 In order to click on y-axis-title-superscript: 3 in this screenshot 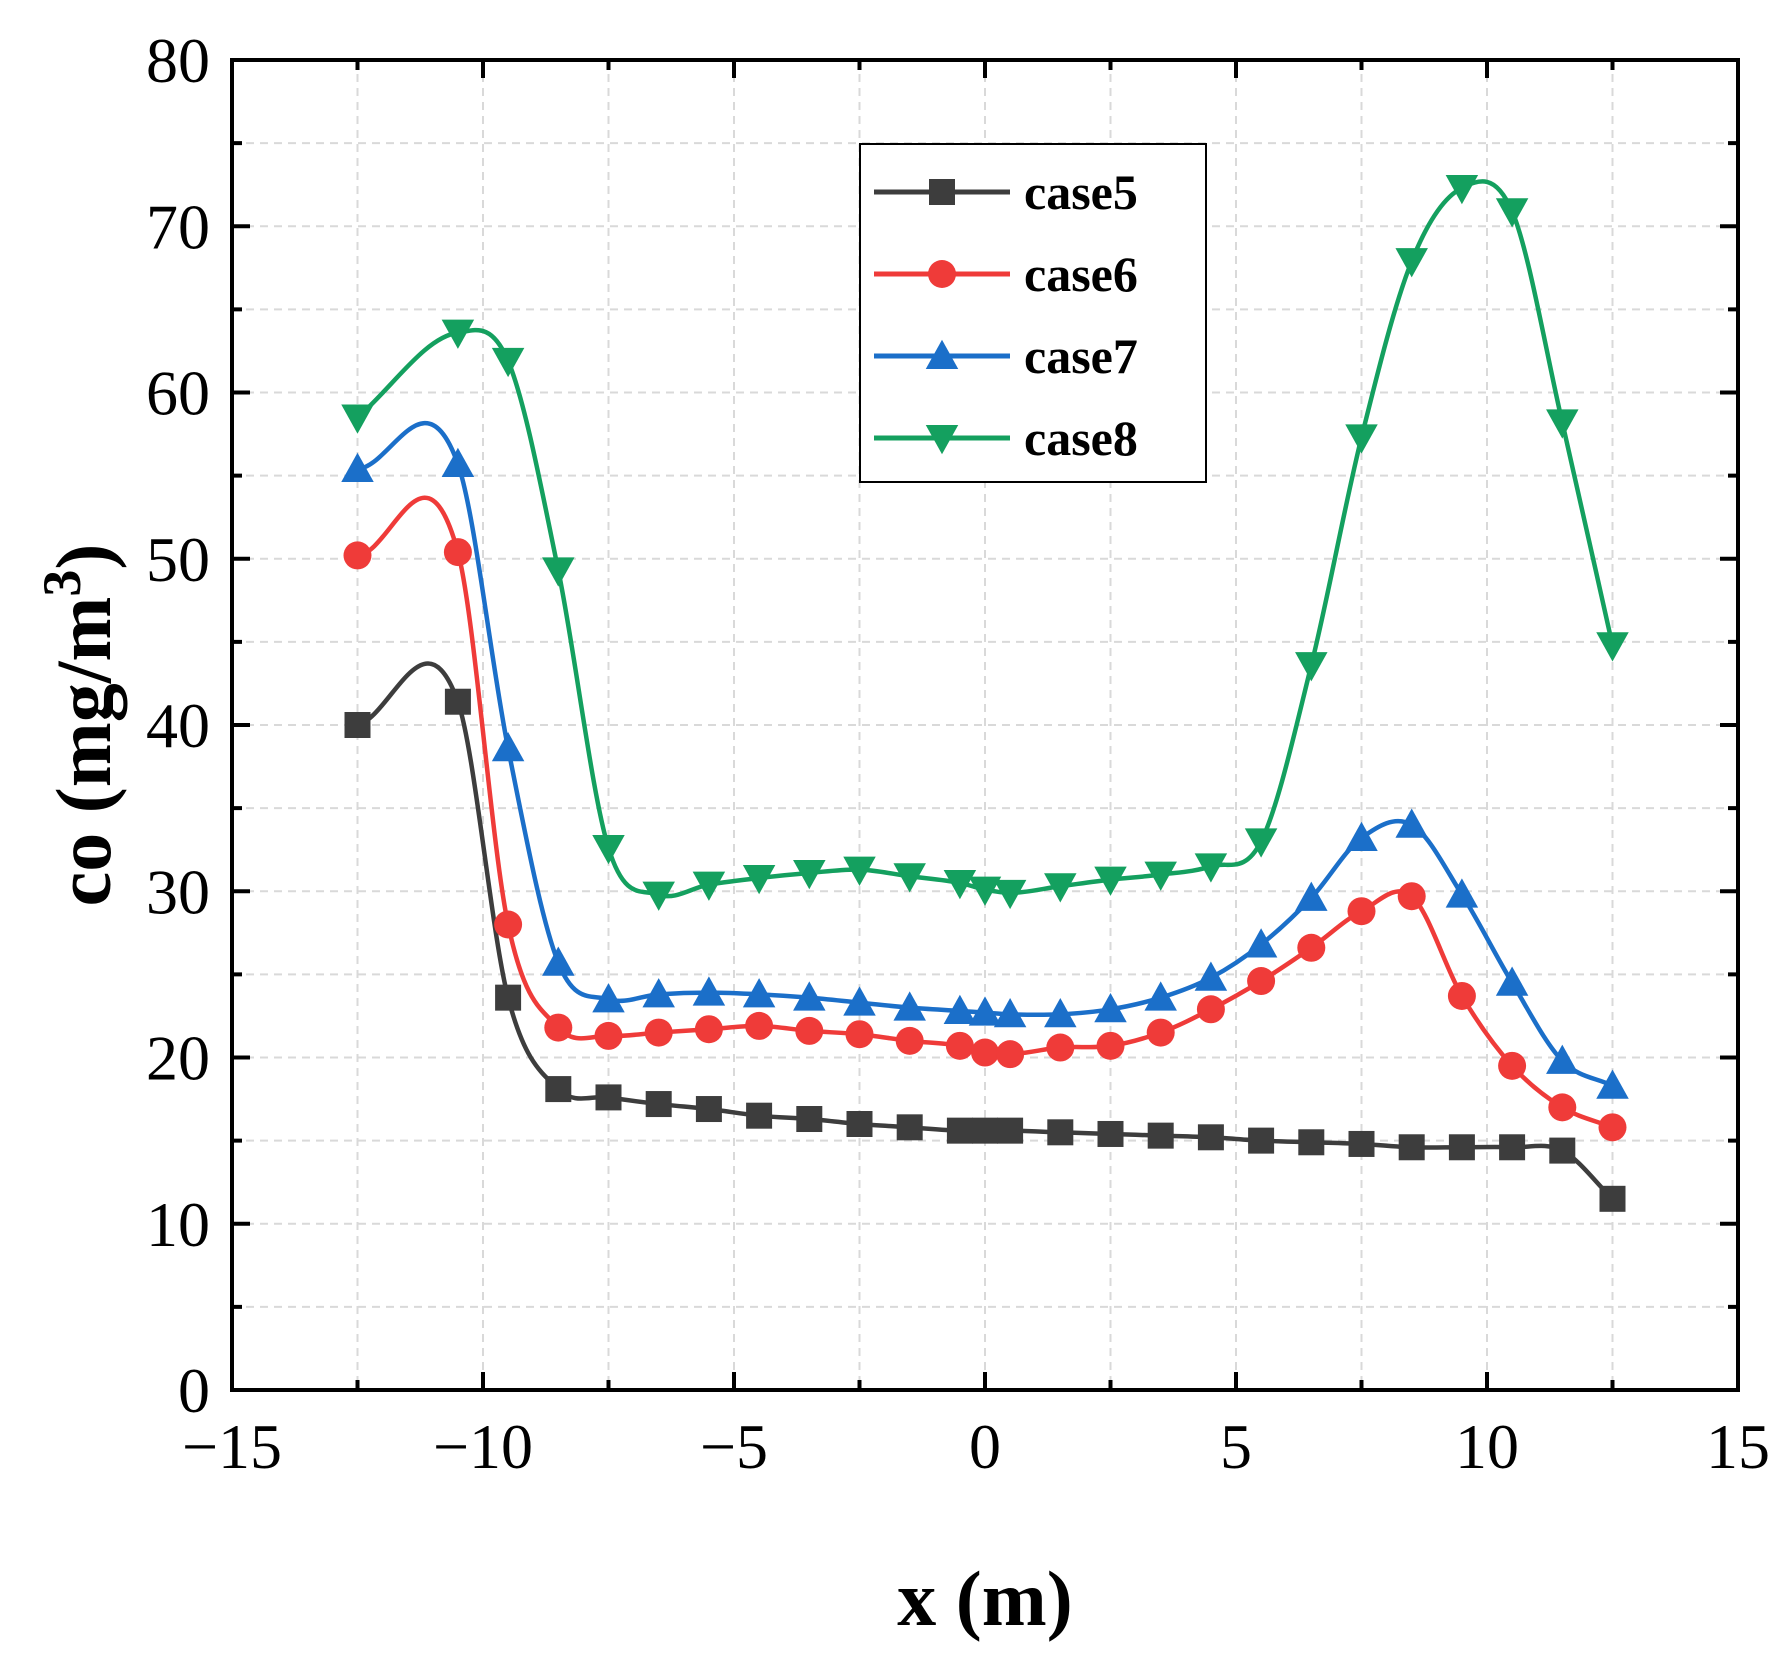, I will do `click(62, 583)`.